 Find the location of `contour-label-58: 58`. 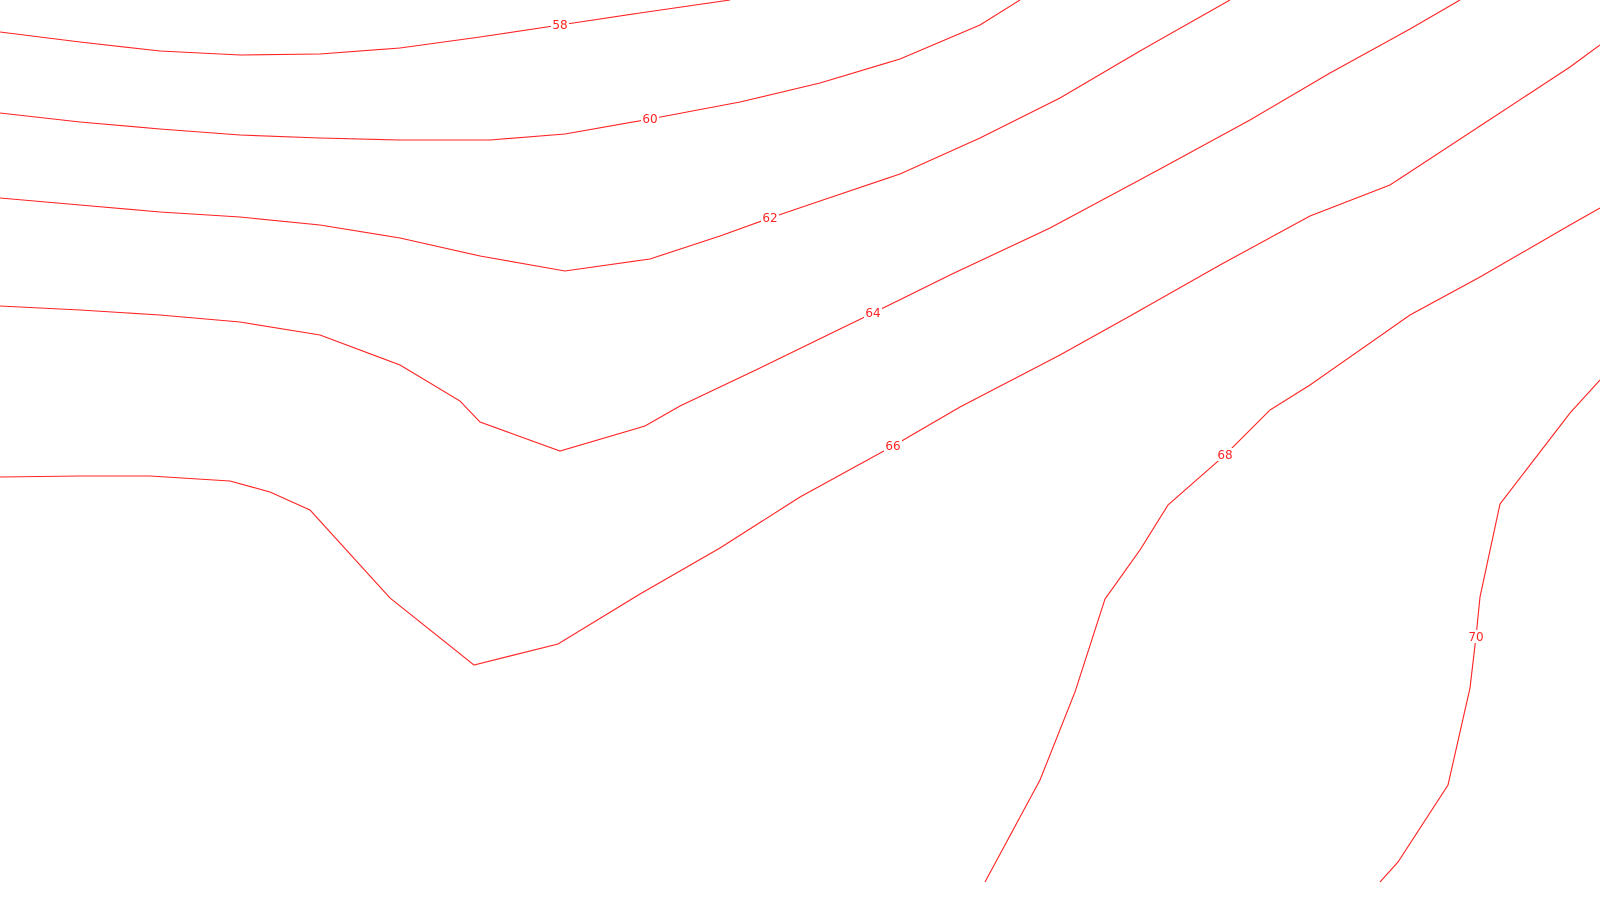

contour-label-58: 58 is located at coordinates (559, 25).